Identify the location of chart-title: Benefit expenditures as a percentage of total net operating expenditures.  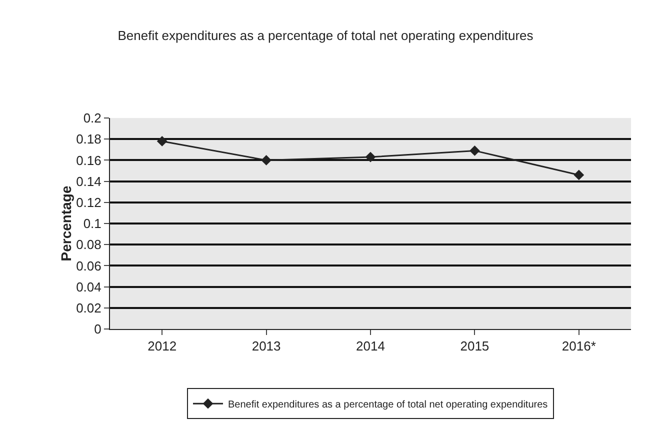
(326, 35).